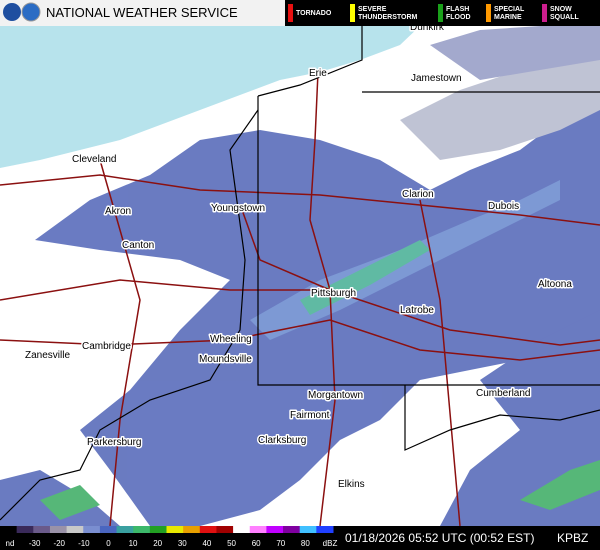 The width and height of the screenshot is (600, 550). Describe the element at coordinates (572, 538) in the screenshot. I see `station: KPBZ` at that location.